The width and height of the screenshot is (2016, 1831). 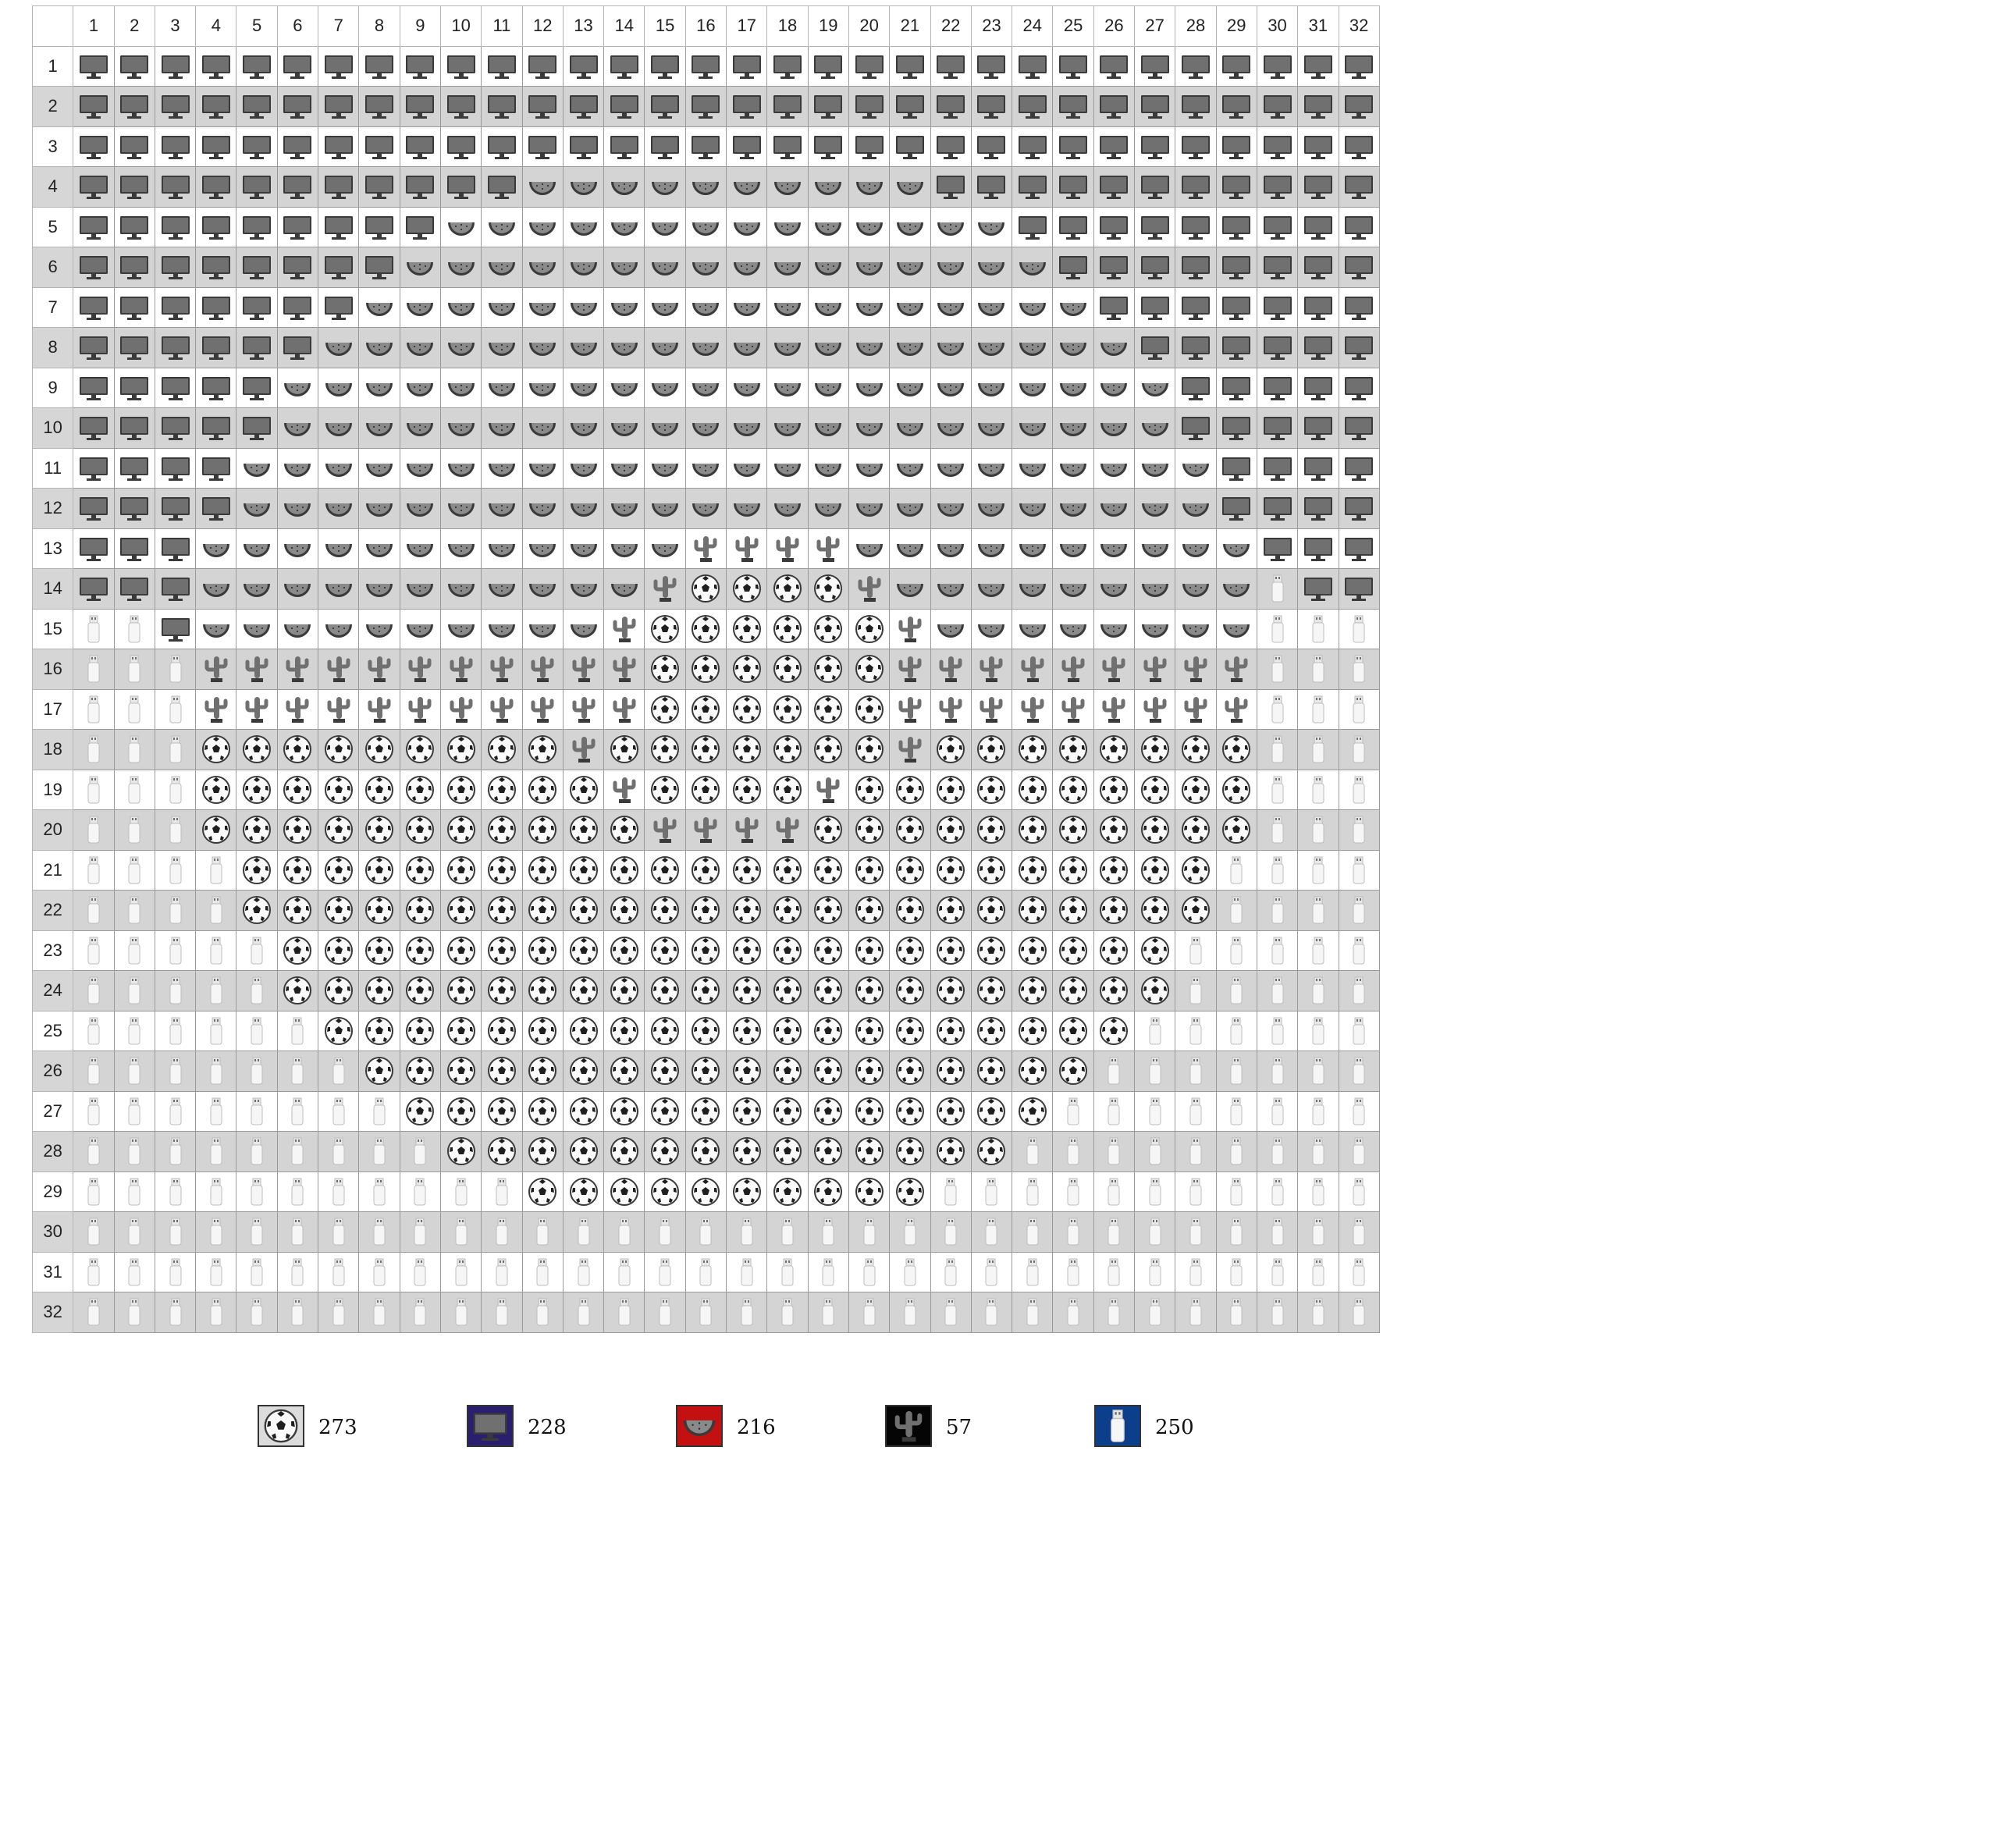 I want to click on grid-row: 11, so click(x=705, y=468).